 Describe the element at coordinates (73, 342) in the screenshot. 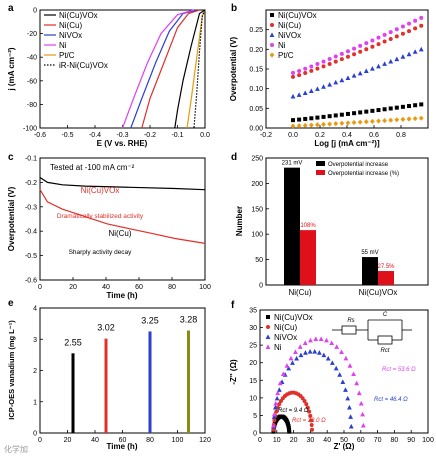

I see `panel-e-data-label: 2.55` at that location.